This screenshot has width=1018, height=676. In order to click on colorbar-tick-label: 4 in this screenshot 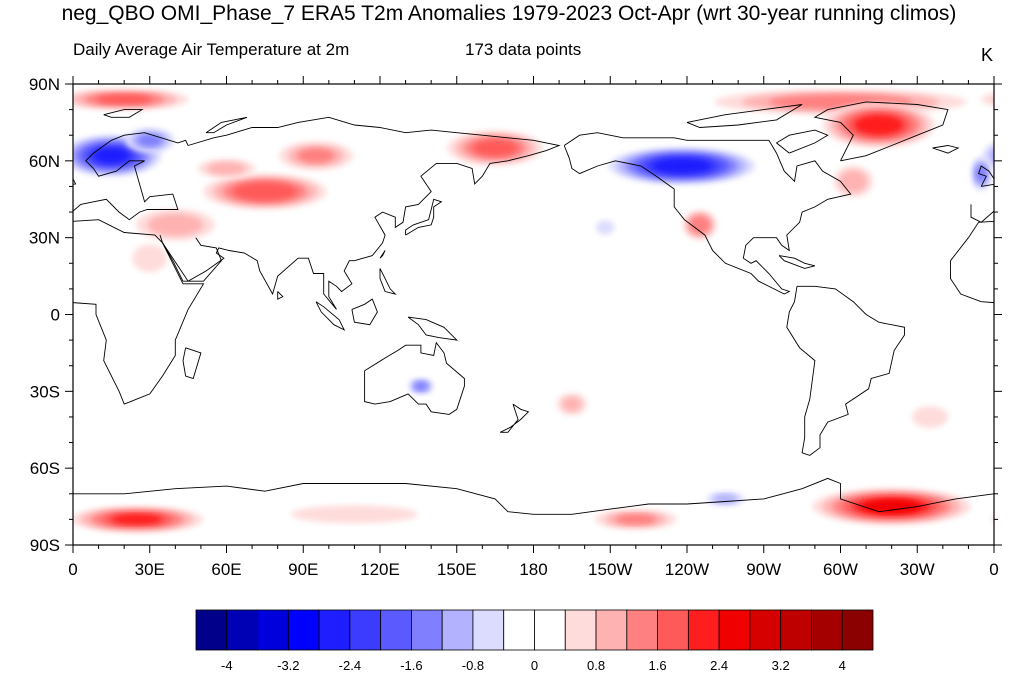, I will do `click(842, 665)`.